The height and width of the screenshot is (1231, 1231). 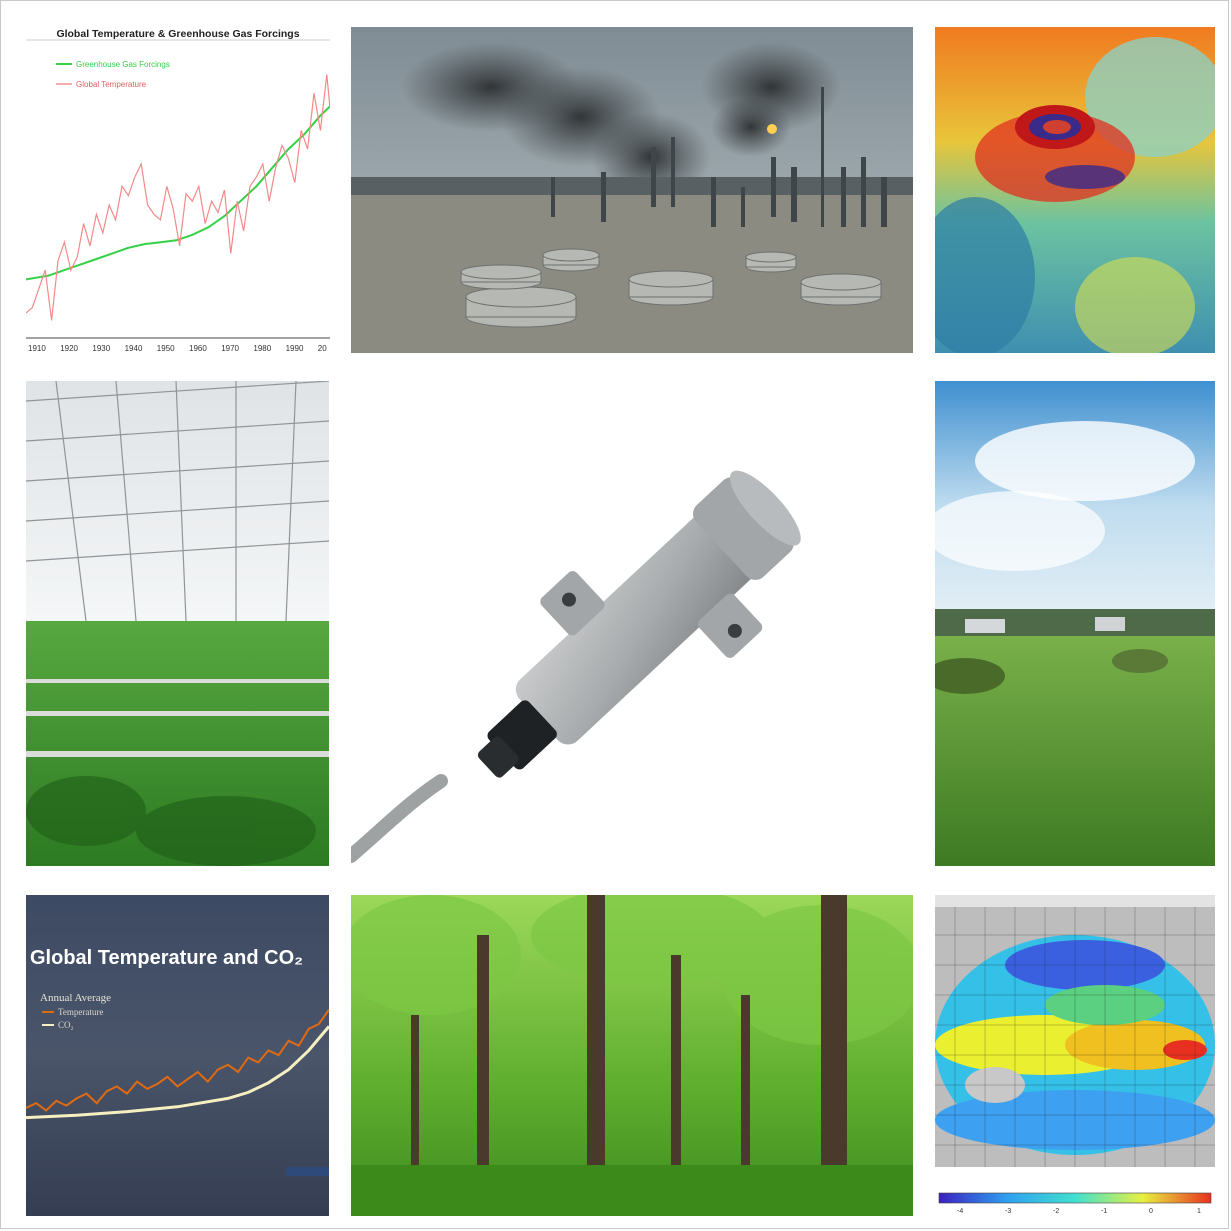 I want to click on rice-field-photo, so click(x=1075, y=623).